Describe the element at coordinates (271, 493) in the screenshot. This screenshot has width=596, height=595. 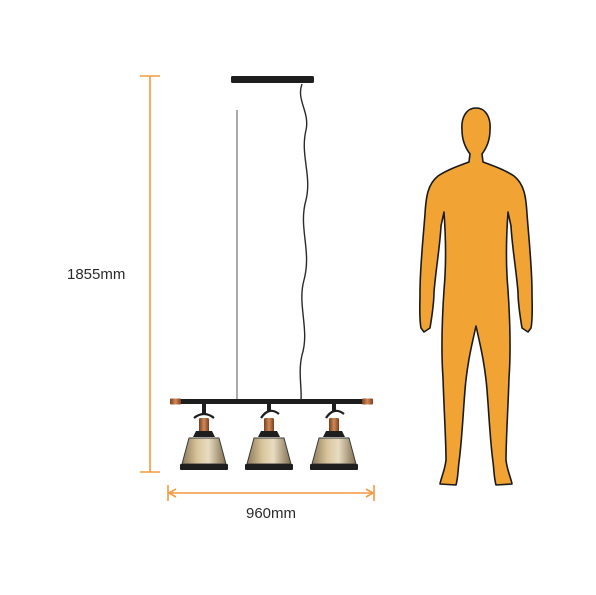
I see `width-dimension-line` at that location.